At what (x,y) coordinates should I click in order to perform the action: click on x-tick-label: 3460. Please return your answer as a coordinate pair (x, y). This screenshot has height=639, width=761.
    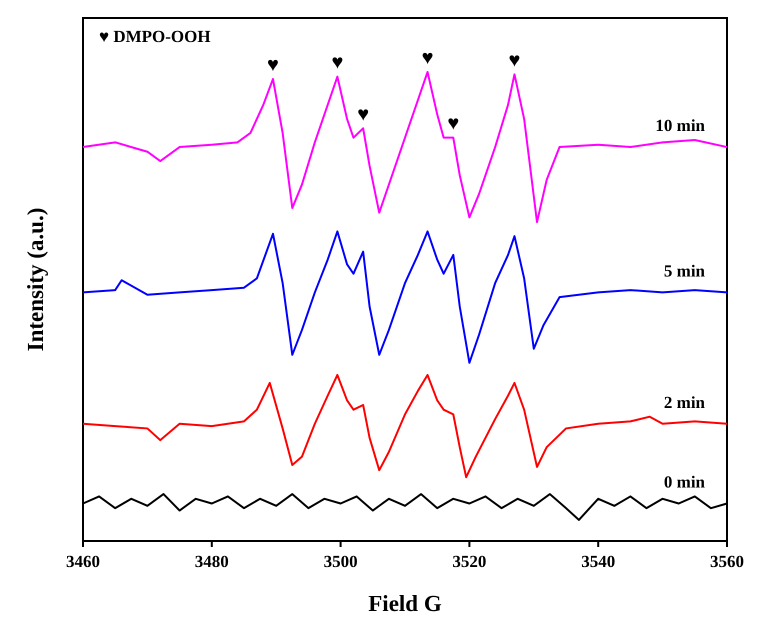
    Looking at the image, I should click on (83, 561).